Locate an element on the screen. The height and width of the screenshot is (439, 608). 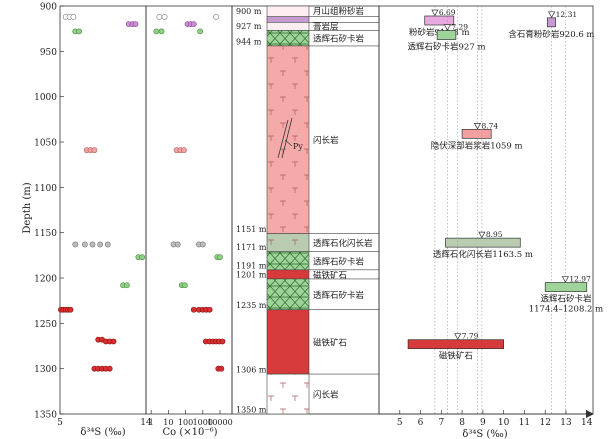
depth-label: 944 m is located at coordinates (249, 41).